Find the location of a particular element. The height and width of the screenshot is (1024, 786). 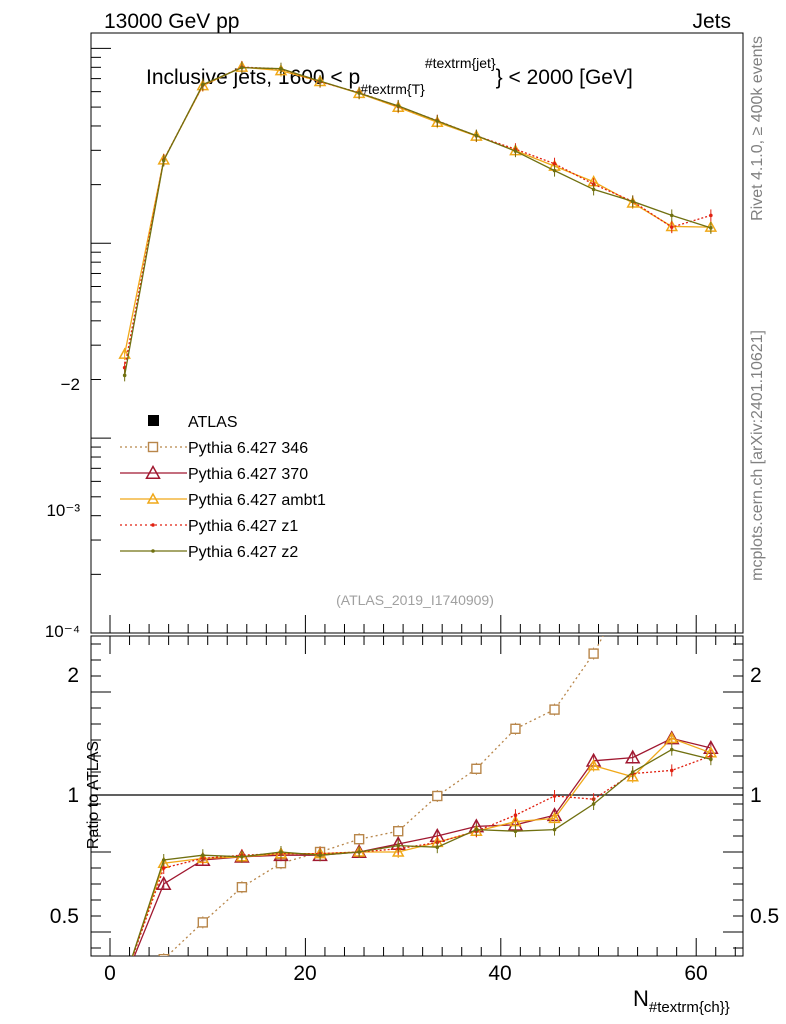

title-sub: #textrm{T} is located at coordinates (392, 89).